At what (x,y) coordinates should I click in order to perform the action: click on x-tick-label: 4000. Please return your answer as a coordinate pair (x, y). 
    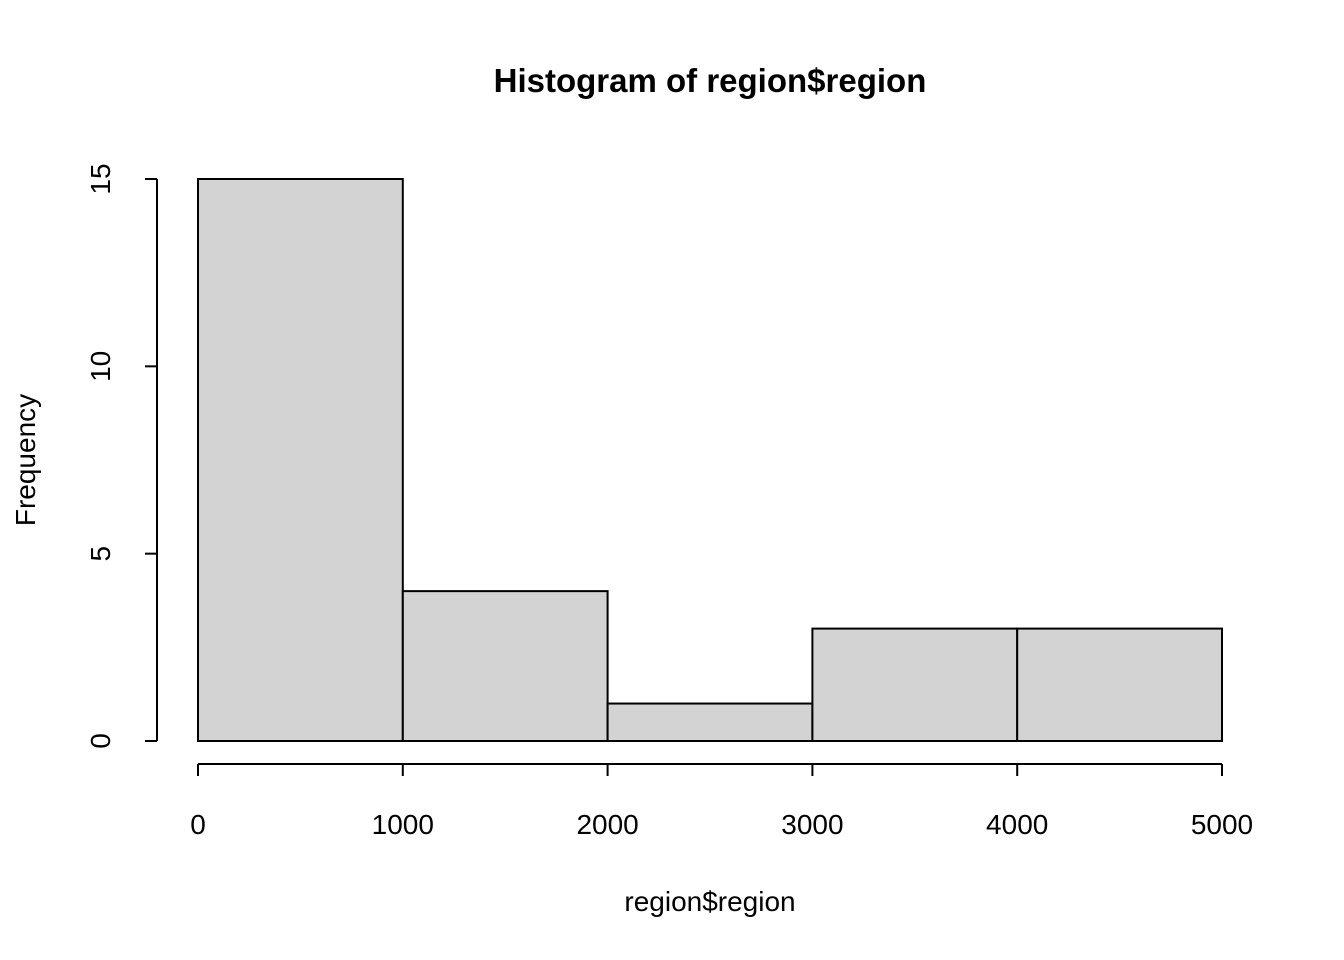
    Looking at the image, I should click on (1017, 824).